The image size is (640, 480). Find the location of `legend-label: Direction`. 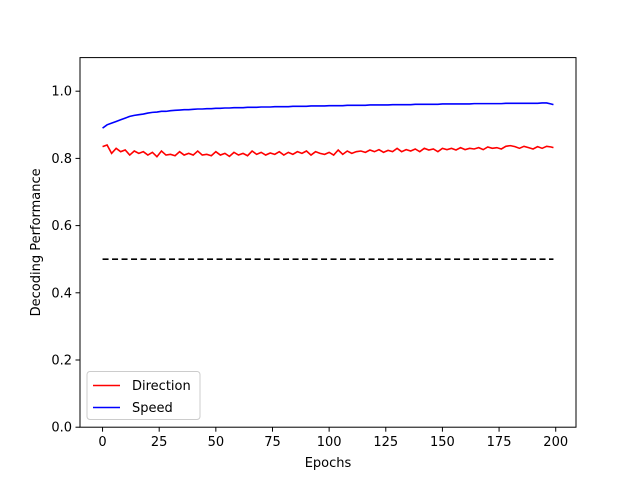

legend-label: Direction is located at coordinates (161, 386).